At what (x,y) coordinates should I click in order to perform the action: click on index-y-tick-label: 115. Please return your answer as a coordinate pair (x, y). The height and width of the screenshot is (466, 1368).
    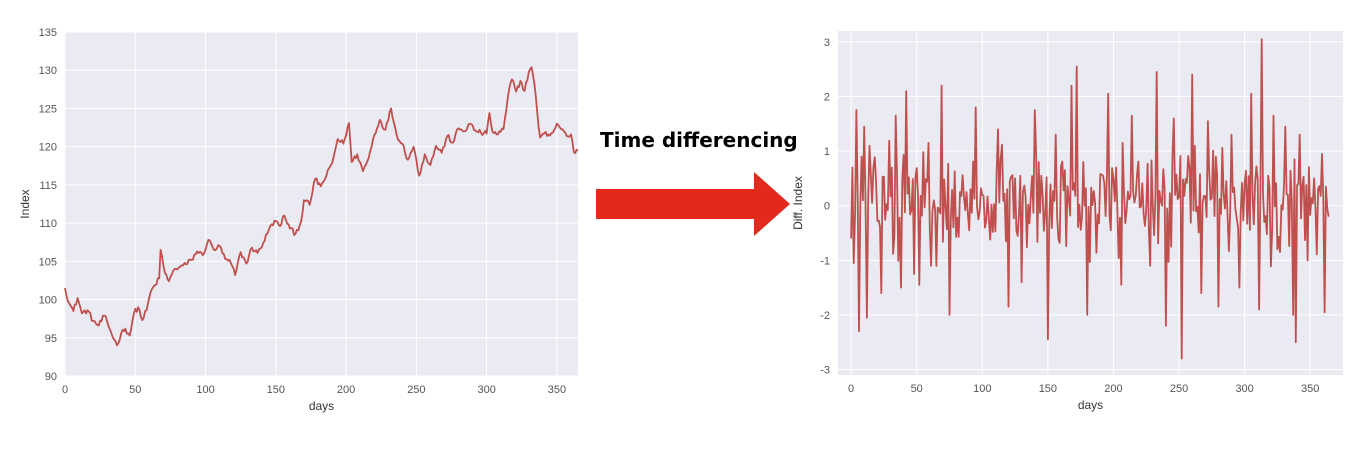
    Looking at the image, I should click on (48, 186).